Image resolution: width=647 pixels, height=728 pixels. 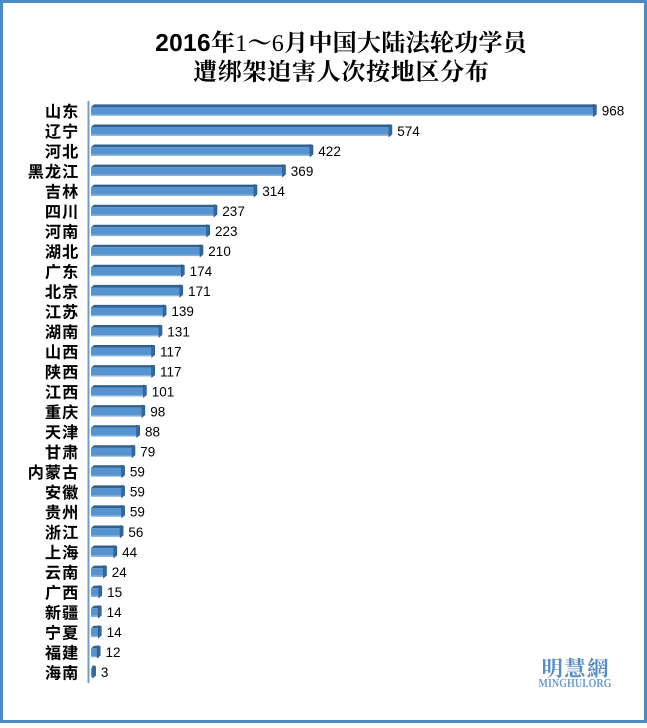 I want to click on svg-text: 88, so click(x=152, y=432).